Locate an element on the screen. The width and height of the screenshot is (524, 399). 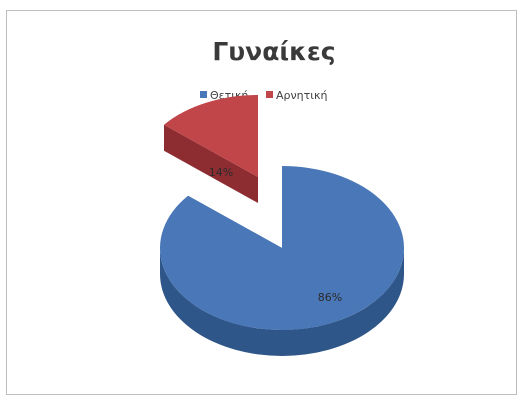
data-label-negative: 14% is located at coordinates (221, 172).